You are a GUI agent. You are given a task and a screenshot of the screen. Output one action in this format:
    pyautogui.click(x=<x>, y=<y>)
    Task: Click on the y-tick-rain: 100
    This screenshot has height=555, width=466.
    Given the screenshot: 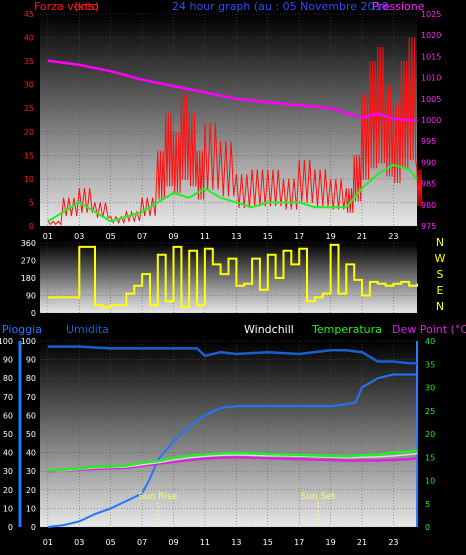 What is the action you would take?
    pyautogui.click(x=6, y=341)
    